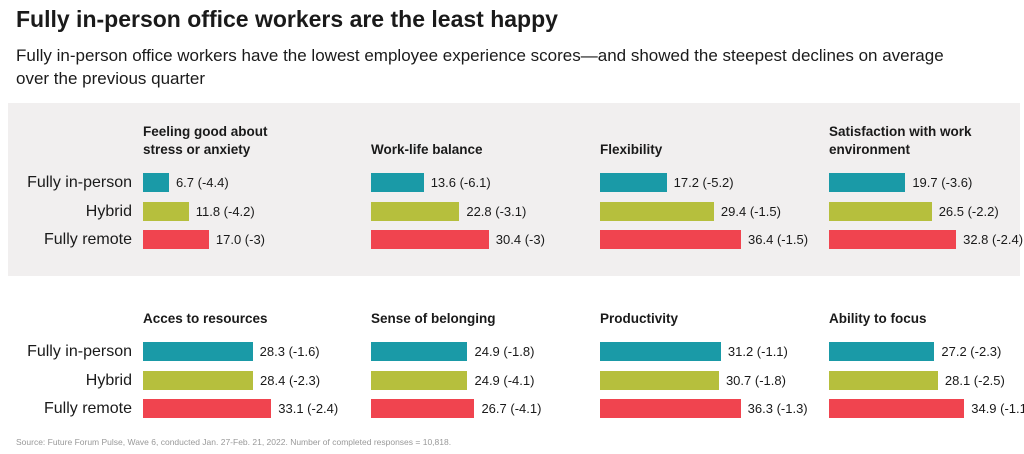  I want to click on value-label: 24.9 (-4.1), so click(504, 380).